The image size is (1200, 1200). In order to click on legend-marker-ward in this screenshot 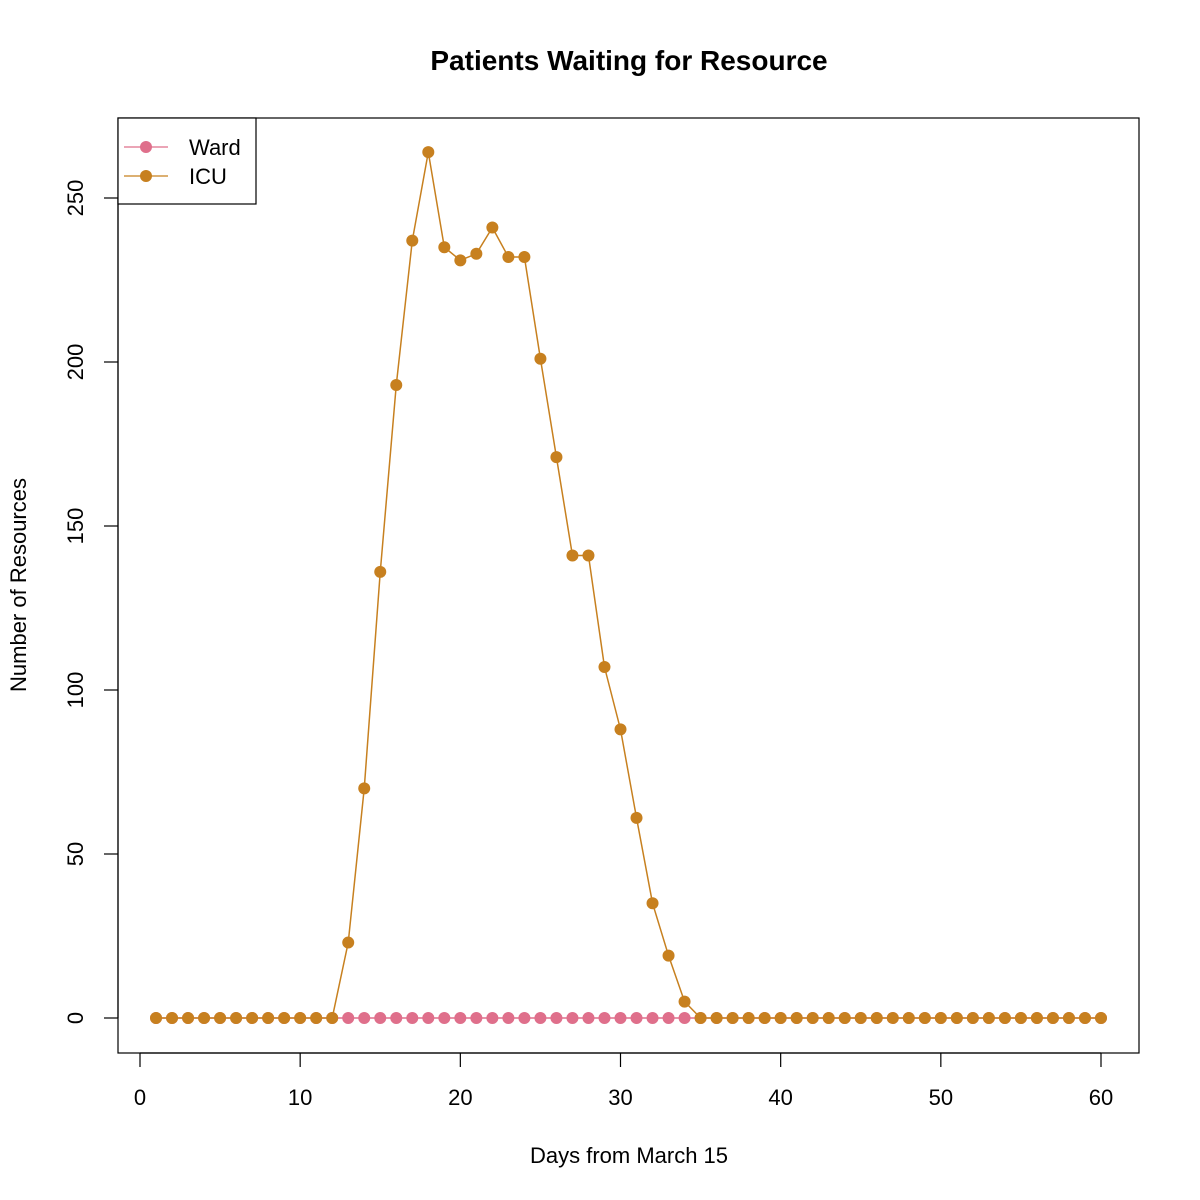, I will do `click(146, 147)`.